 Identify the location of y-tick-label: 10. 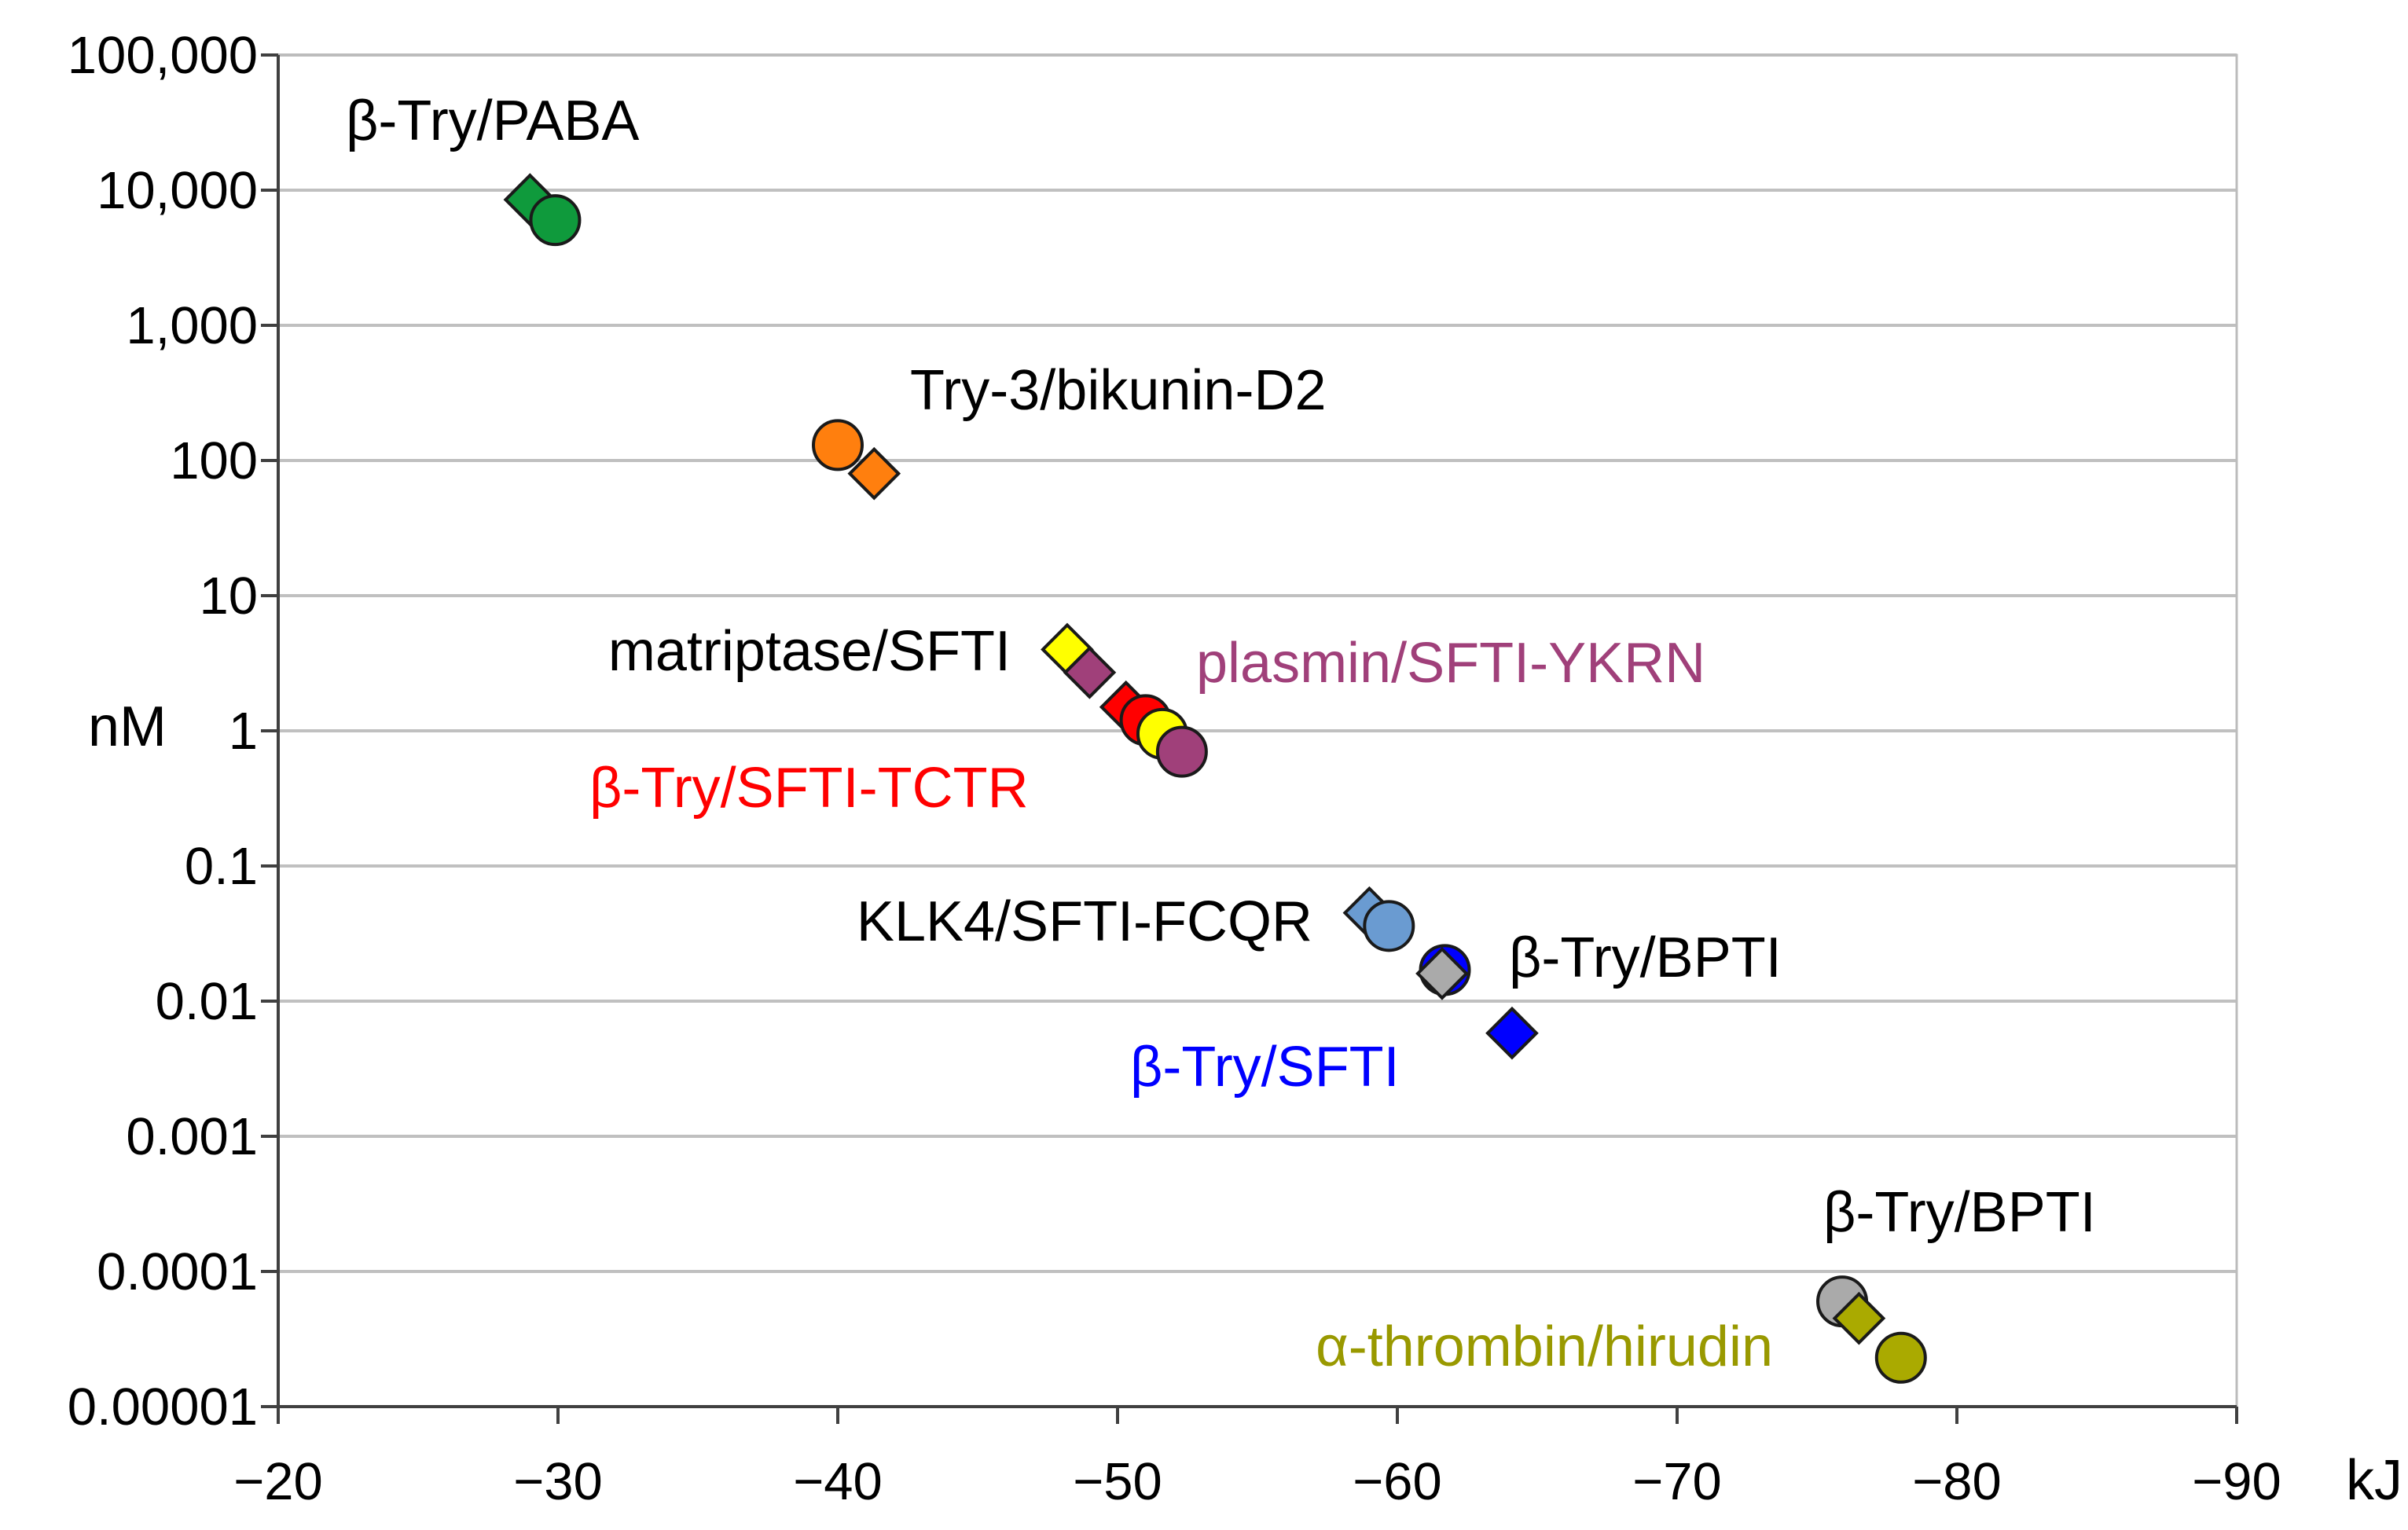
(228, 596).